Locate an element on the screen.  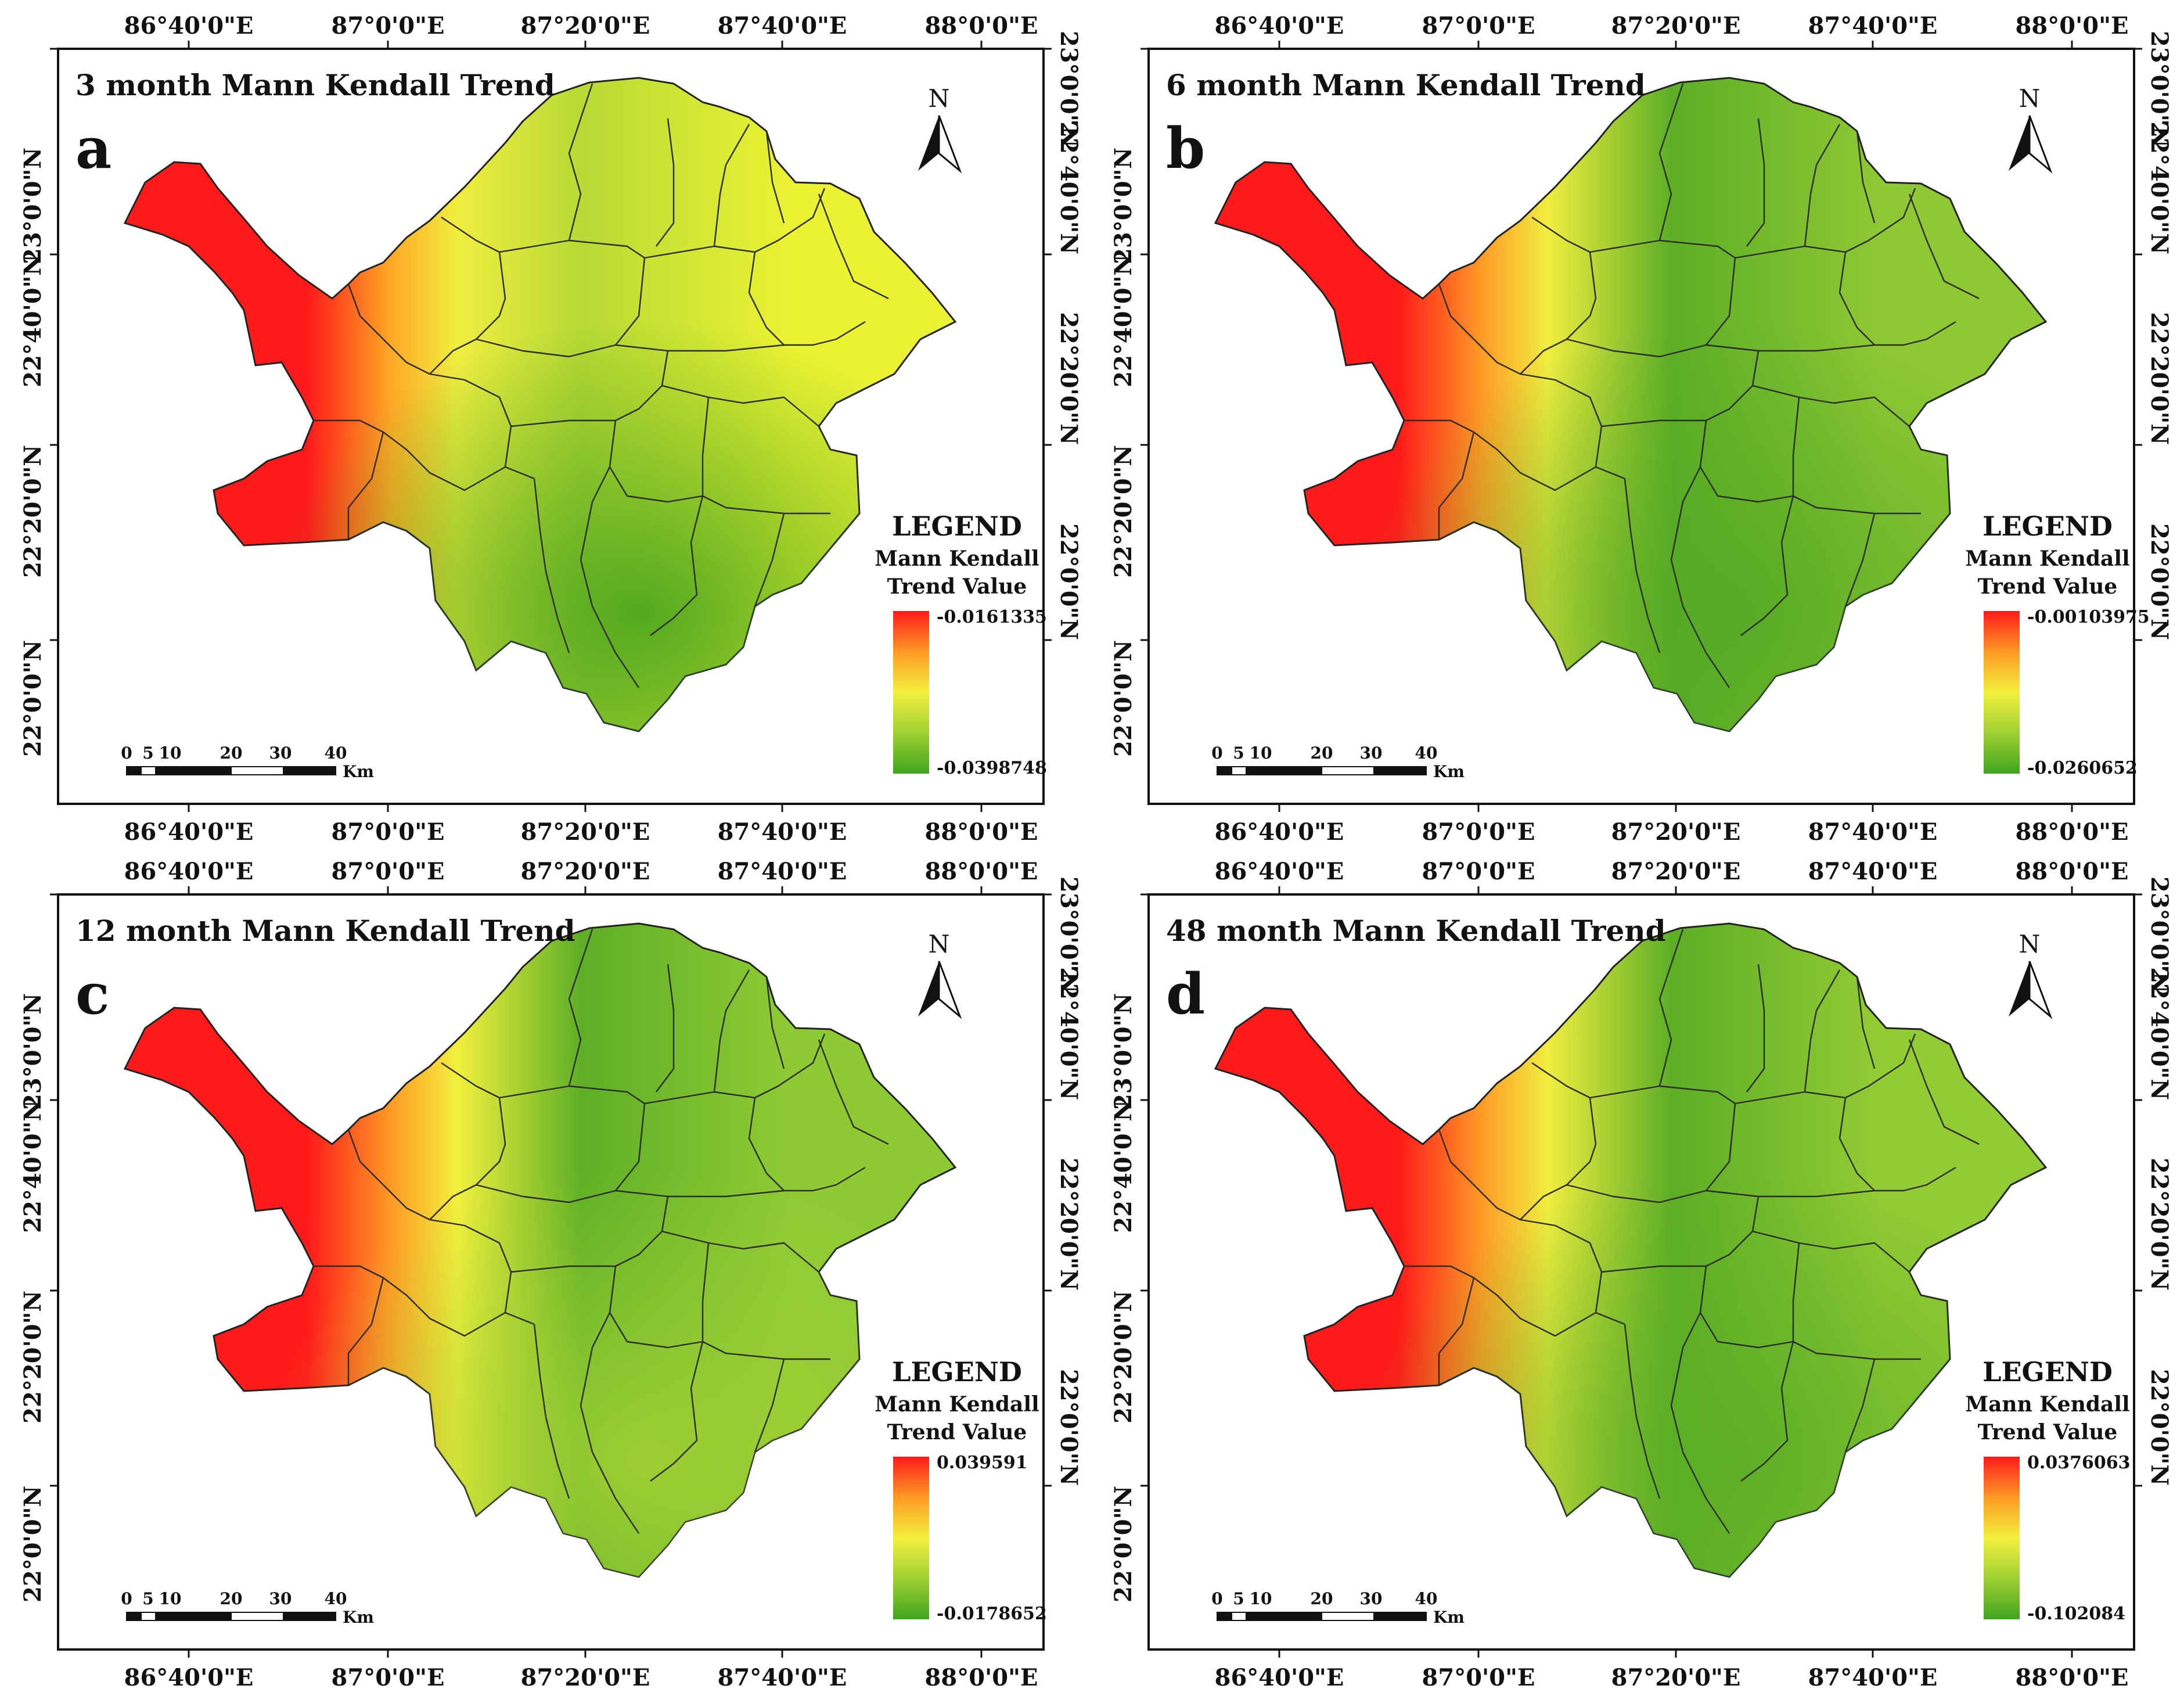
map-title: 3 month Mann Kendall Trend is located at coordinates (315, 85).